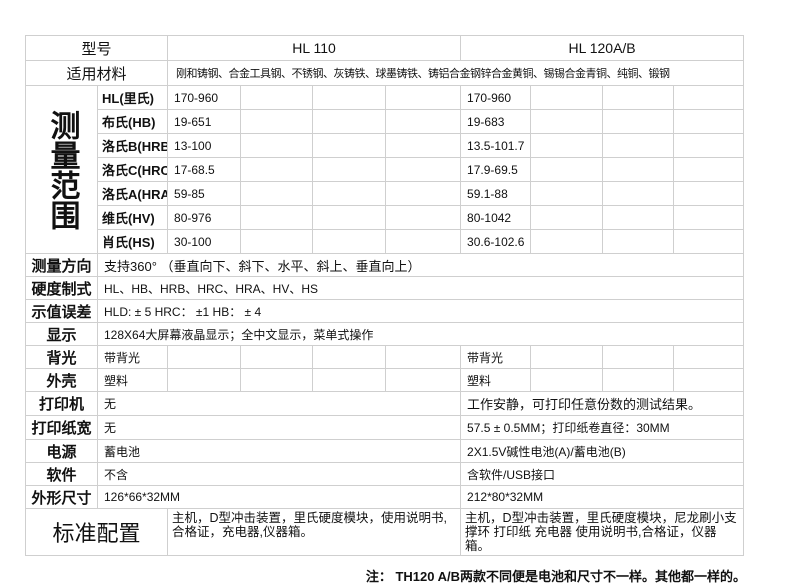  What do you see at coordinates (61, 380) in the screenshot?
I see `row-label: 外壳` at bounding box center [61, 380].